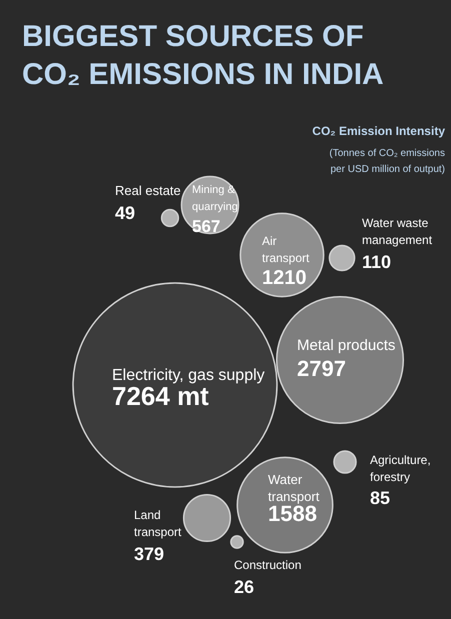  What do you see at coordinates (206, 226) in the screenshot?
I see `data-label: 567` at bounding box center [206, 226].